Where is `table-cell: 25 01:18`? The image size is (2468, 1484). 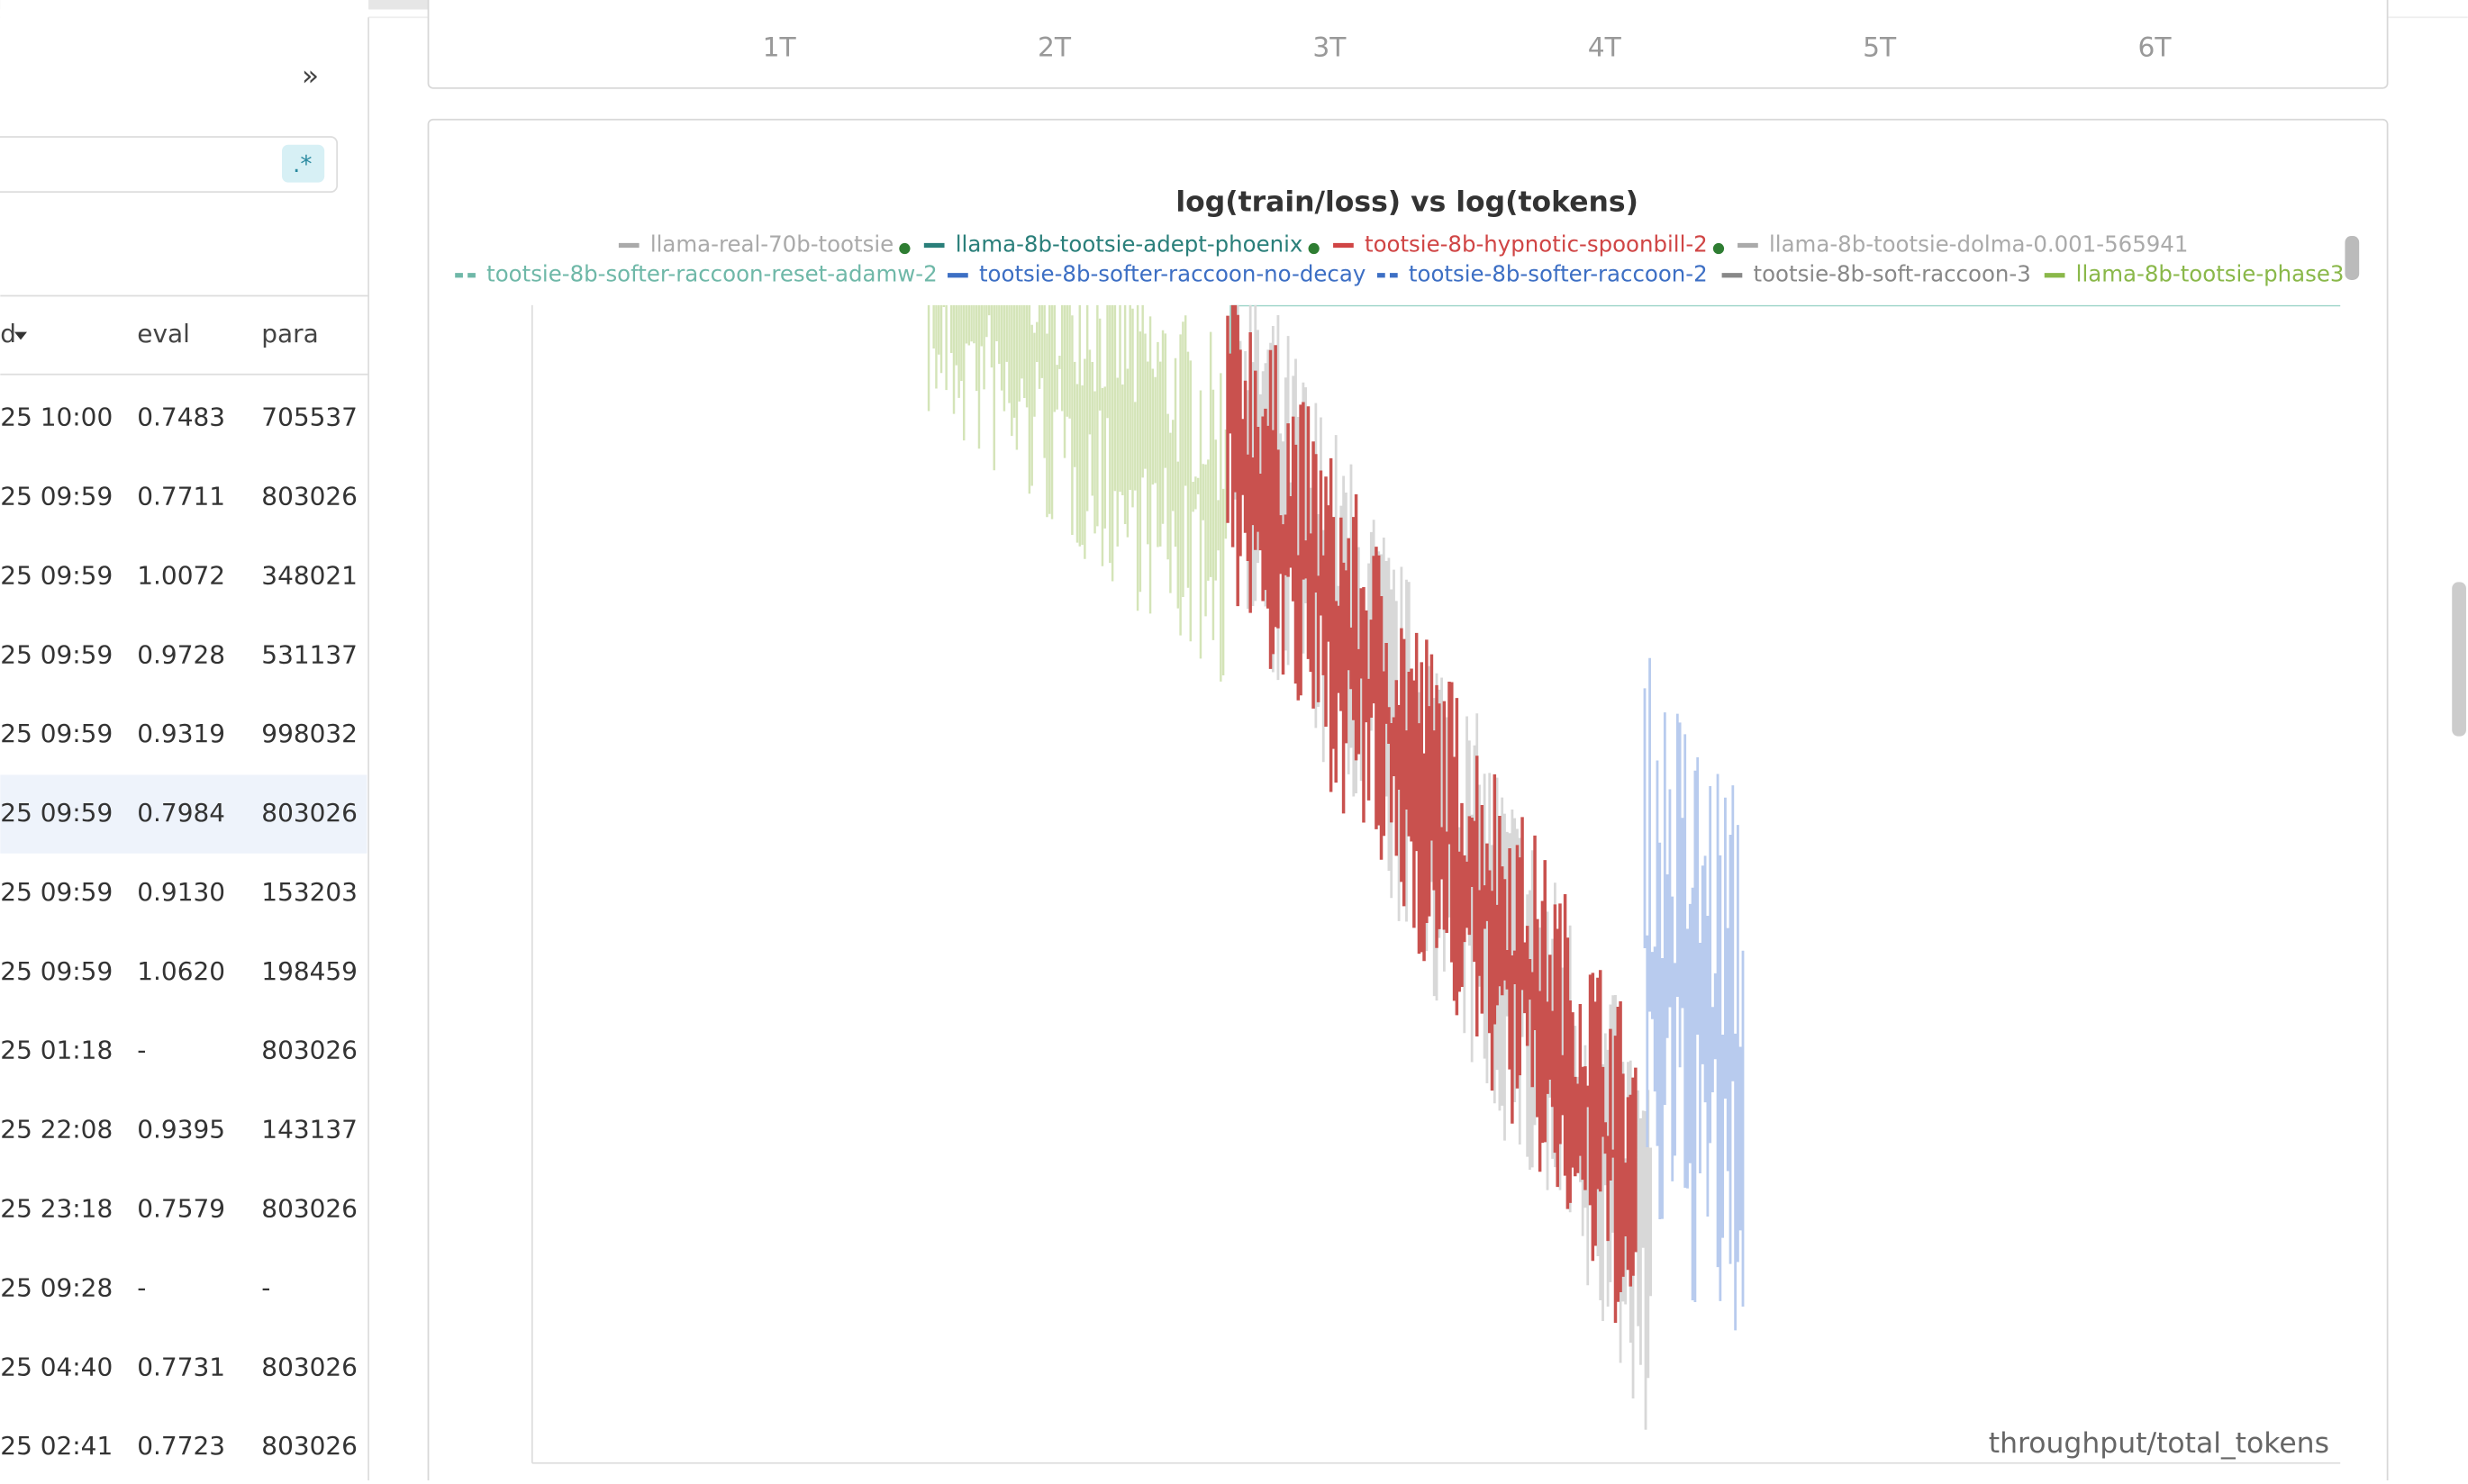
table-cell: 25 01:18 is located at coordinates (56, 1050).